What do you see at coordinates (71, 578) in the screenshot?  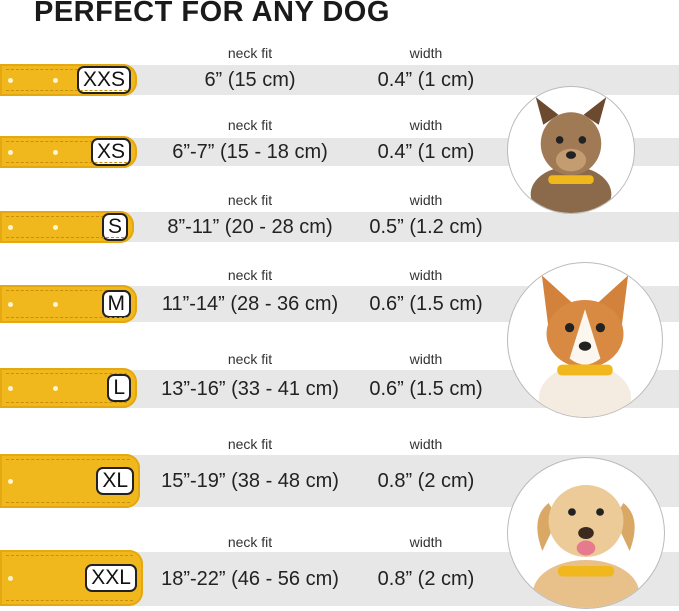 I see `collar-illustration: XXL` at bounding box center [71, 578].